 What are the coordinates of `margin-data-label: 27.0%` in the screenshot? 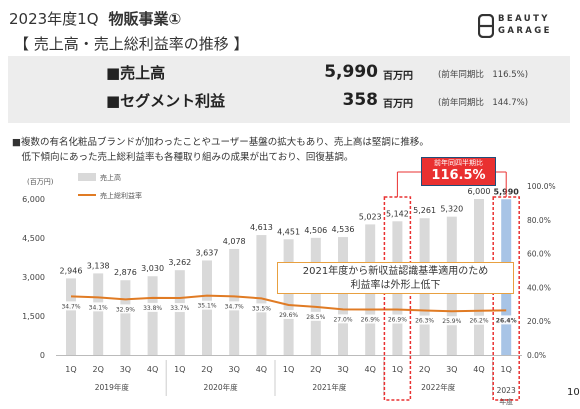 It's located at (342, 319).